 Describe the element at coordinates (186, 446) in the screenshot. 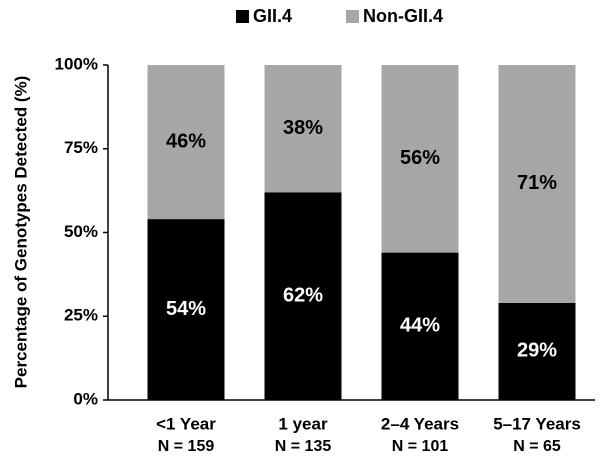

I see `x-tick-sublabel: N = 159` at that location.